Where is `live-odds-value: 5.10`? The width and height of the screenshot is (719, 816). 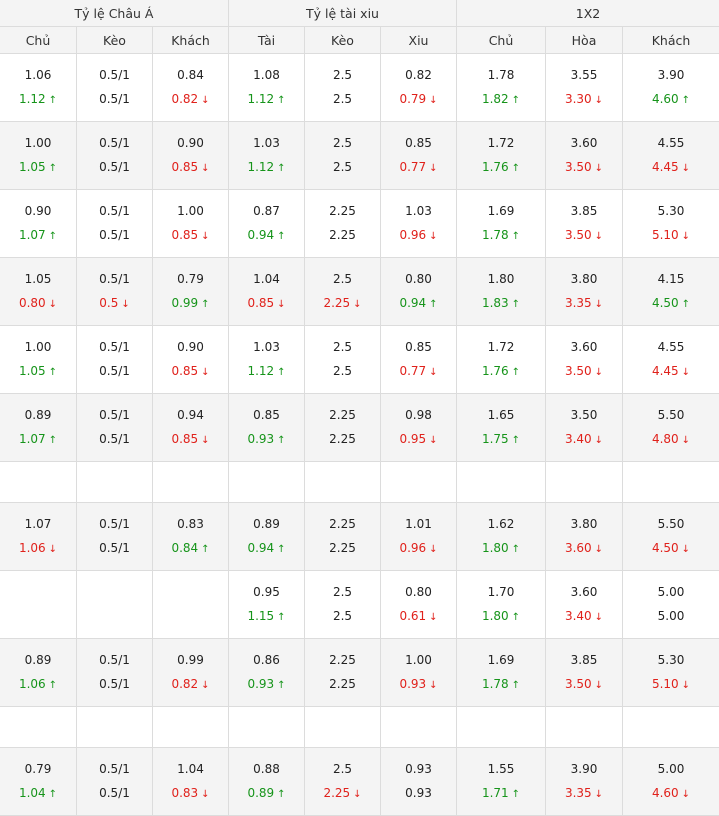
live-odds-value: 5.10 is located at coordinates (665, 684).